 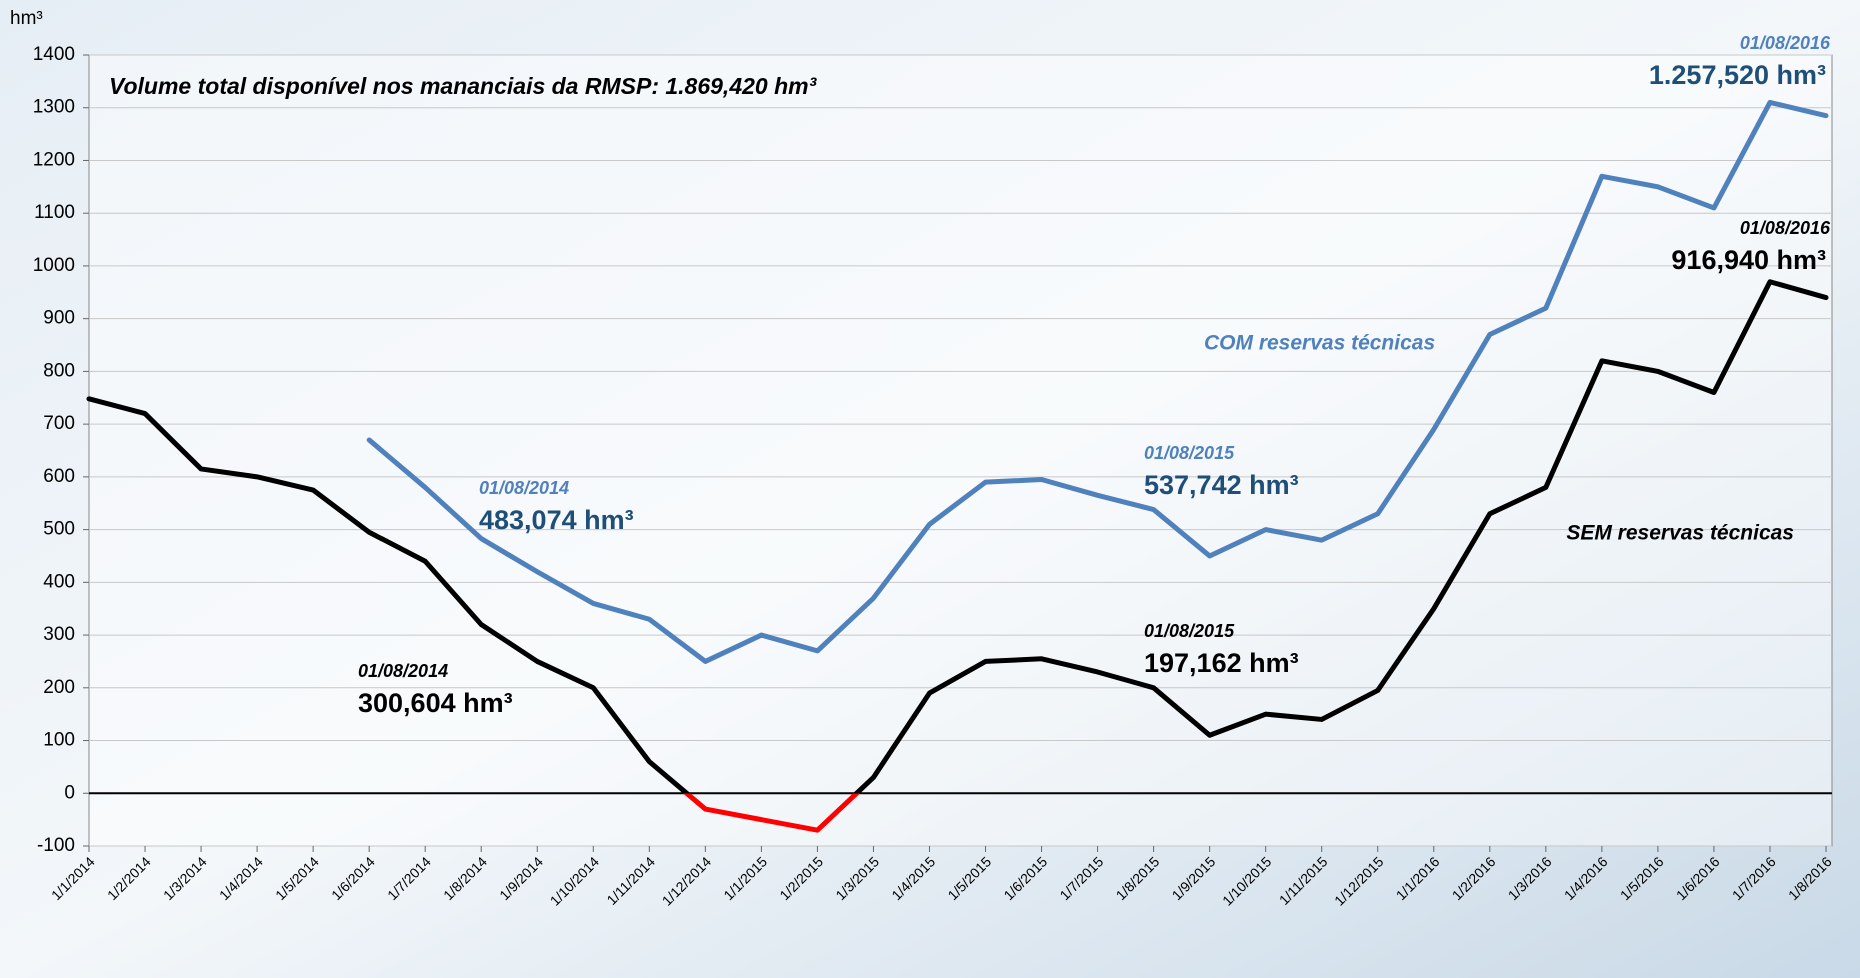 I want to click on series-label: SEM reservas técnicas, so click(x=1680, y=533).